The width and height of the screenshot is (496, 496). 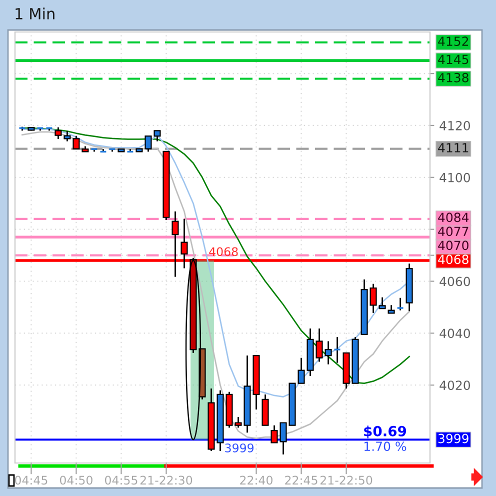 I want to click on ref-line-label: 4084, so click(x=453, y=217).